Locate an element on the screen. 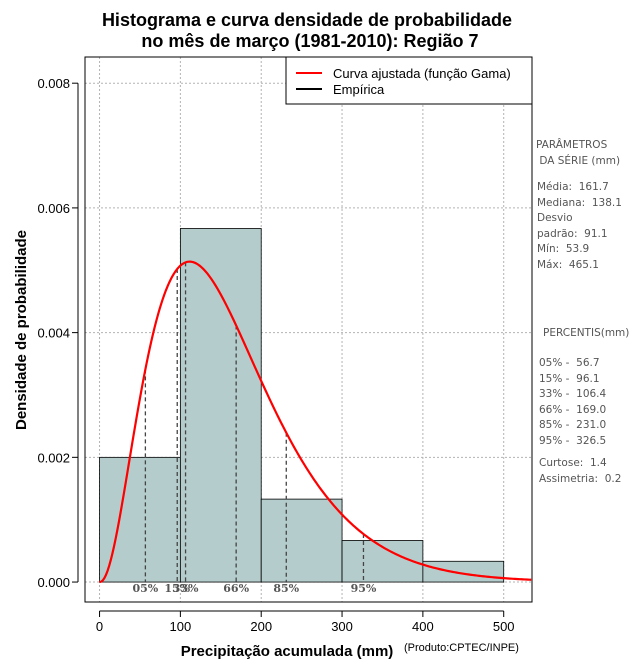 The height and width of the screenshot is (660, 640). x-tick-label: 200 is located at coordinates (261, 626).